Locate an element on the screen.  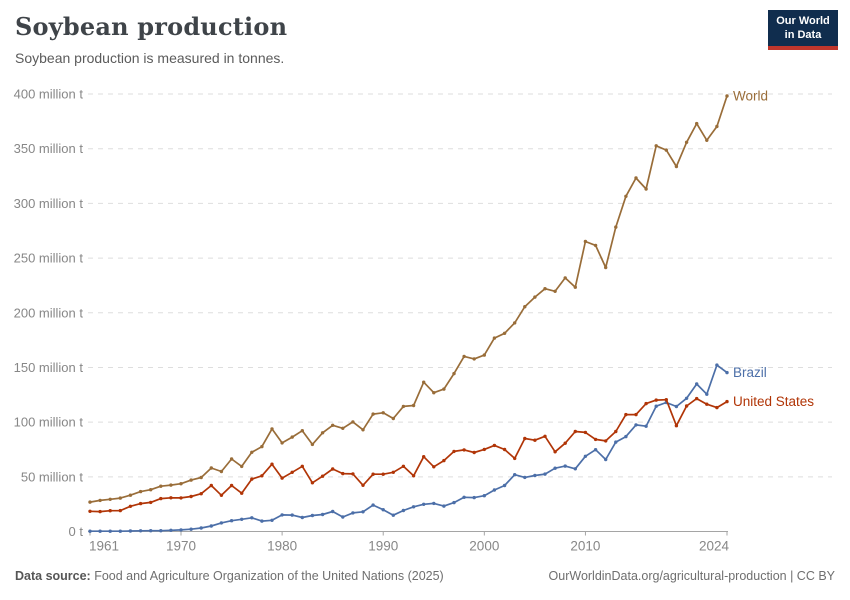
x-axis-tick-label: 2000 is located at coordinates (484, 546).